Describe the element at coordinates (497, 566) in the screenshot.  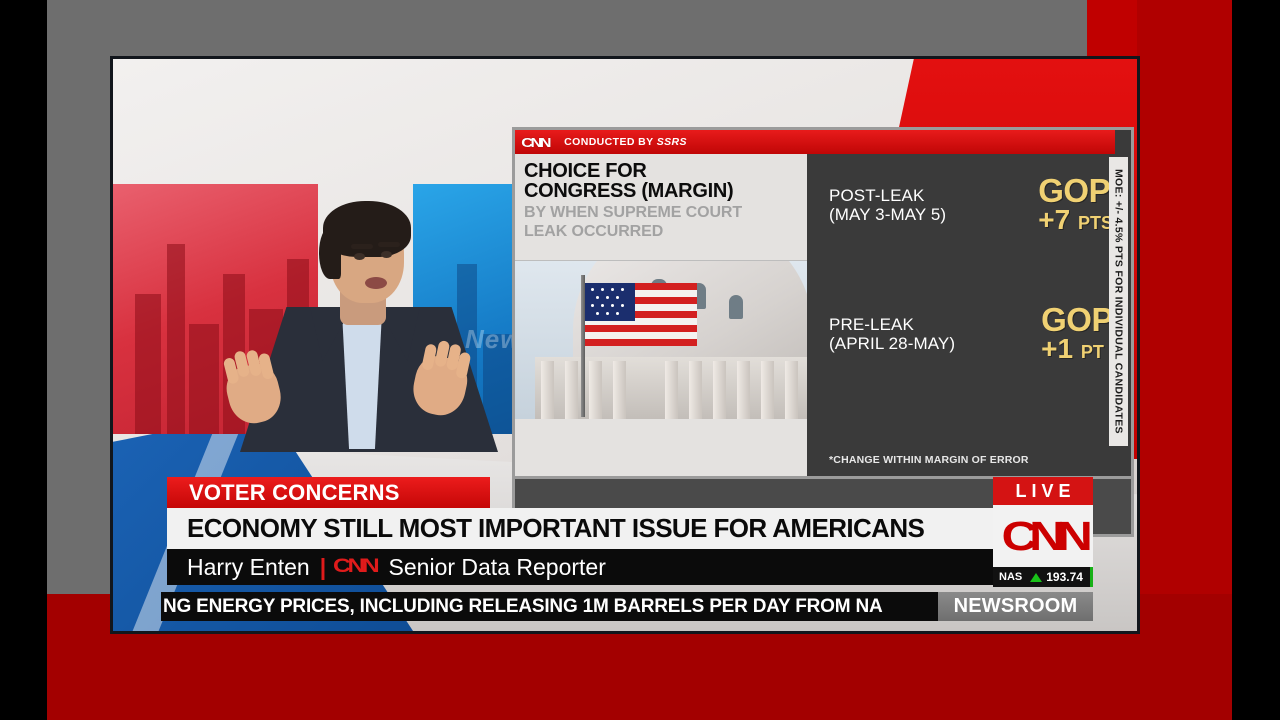
I see `reporter-title: Senior Data Reporter` at that location.